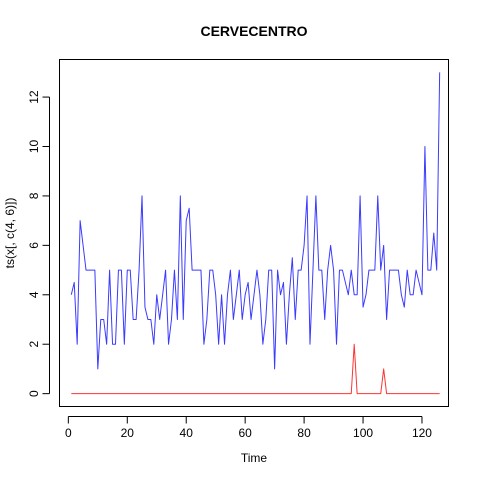  I want to click on x-axis: 0 20 40 60 80 100 120, so click(248, 428).